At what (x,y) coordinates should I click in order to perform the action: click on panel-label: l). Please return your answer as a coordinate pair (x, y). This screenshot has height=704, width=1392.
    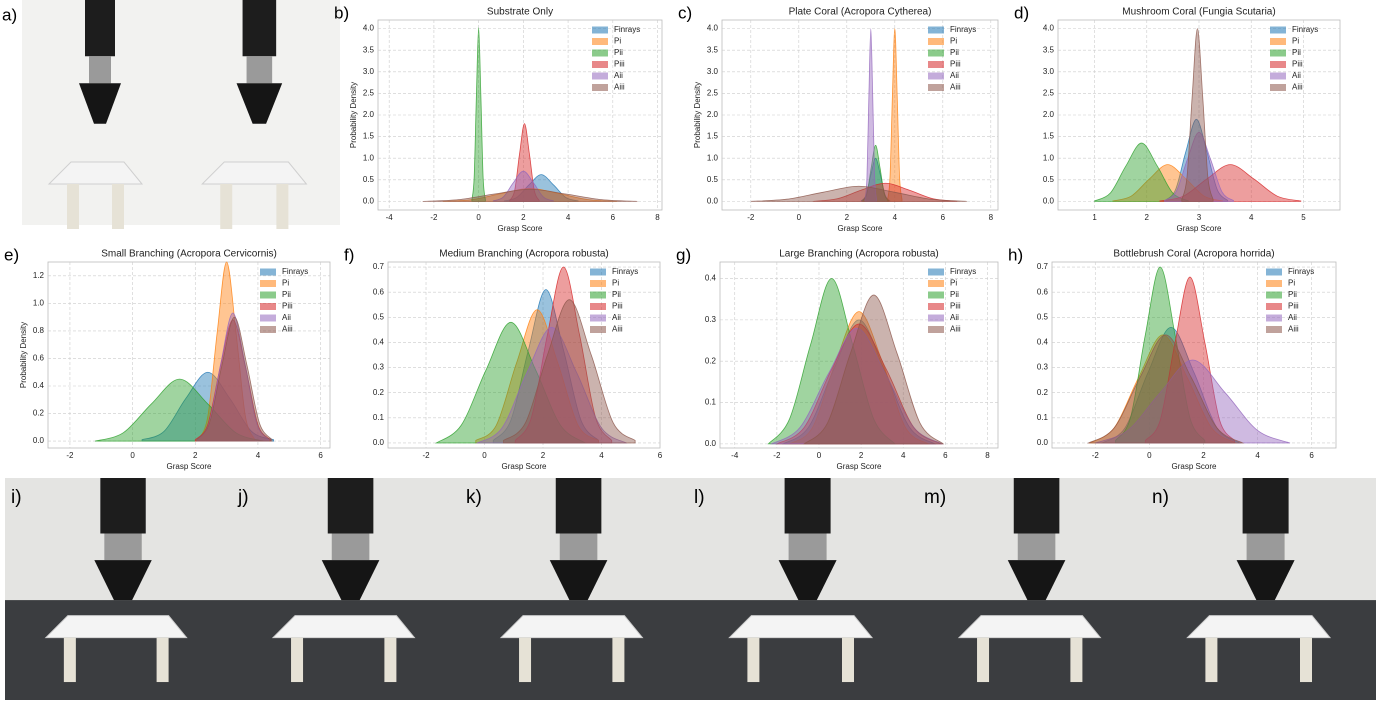
    Looking at the image, I should click on (699, 497).